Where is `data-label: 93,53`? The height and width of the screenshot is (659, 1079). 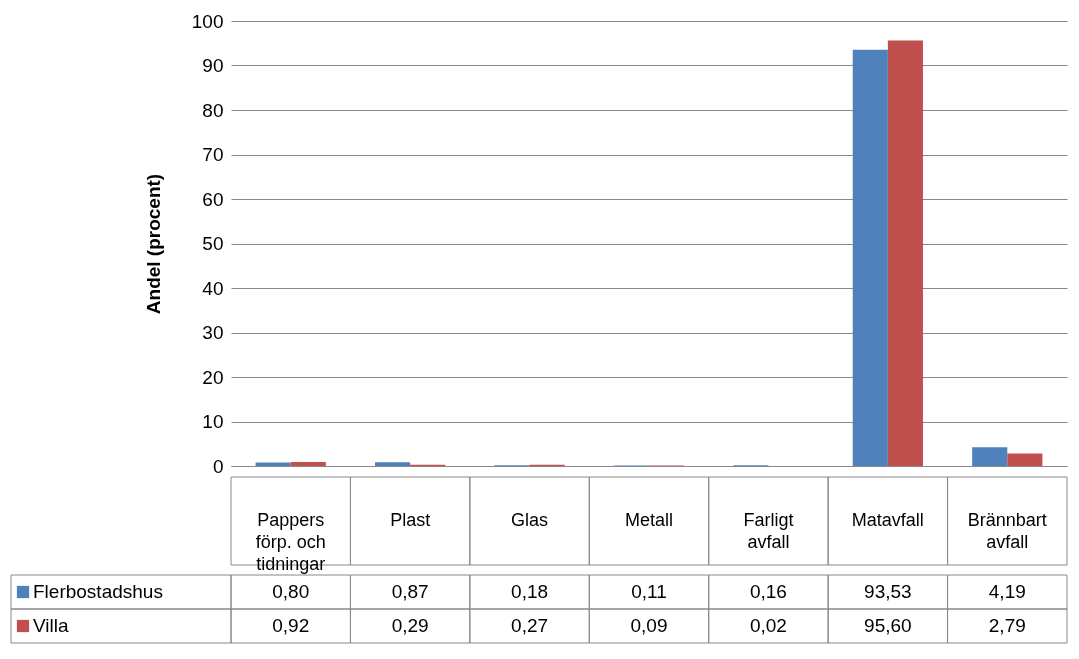
data-label: 93,53 is located at coordinates (888, 591).